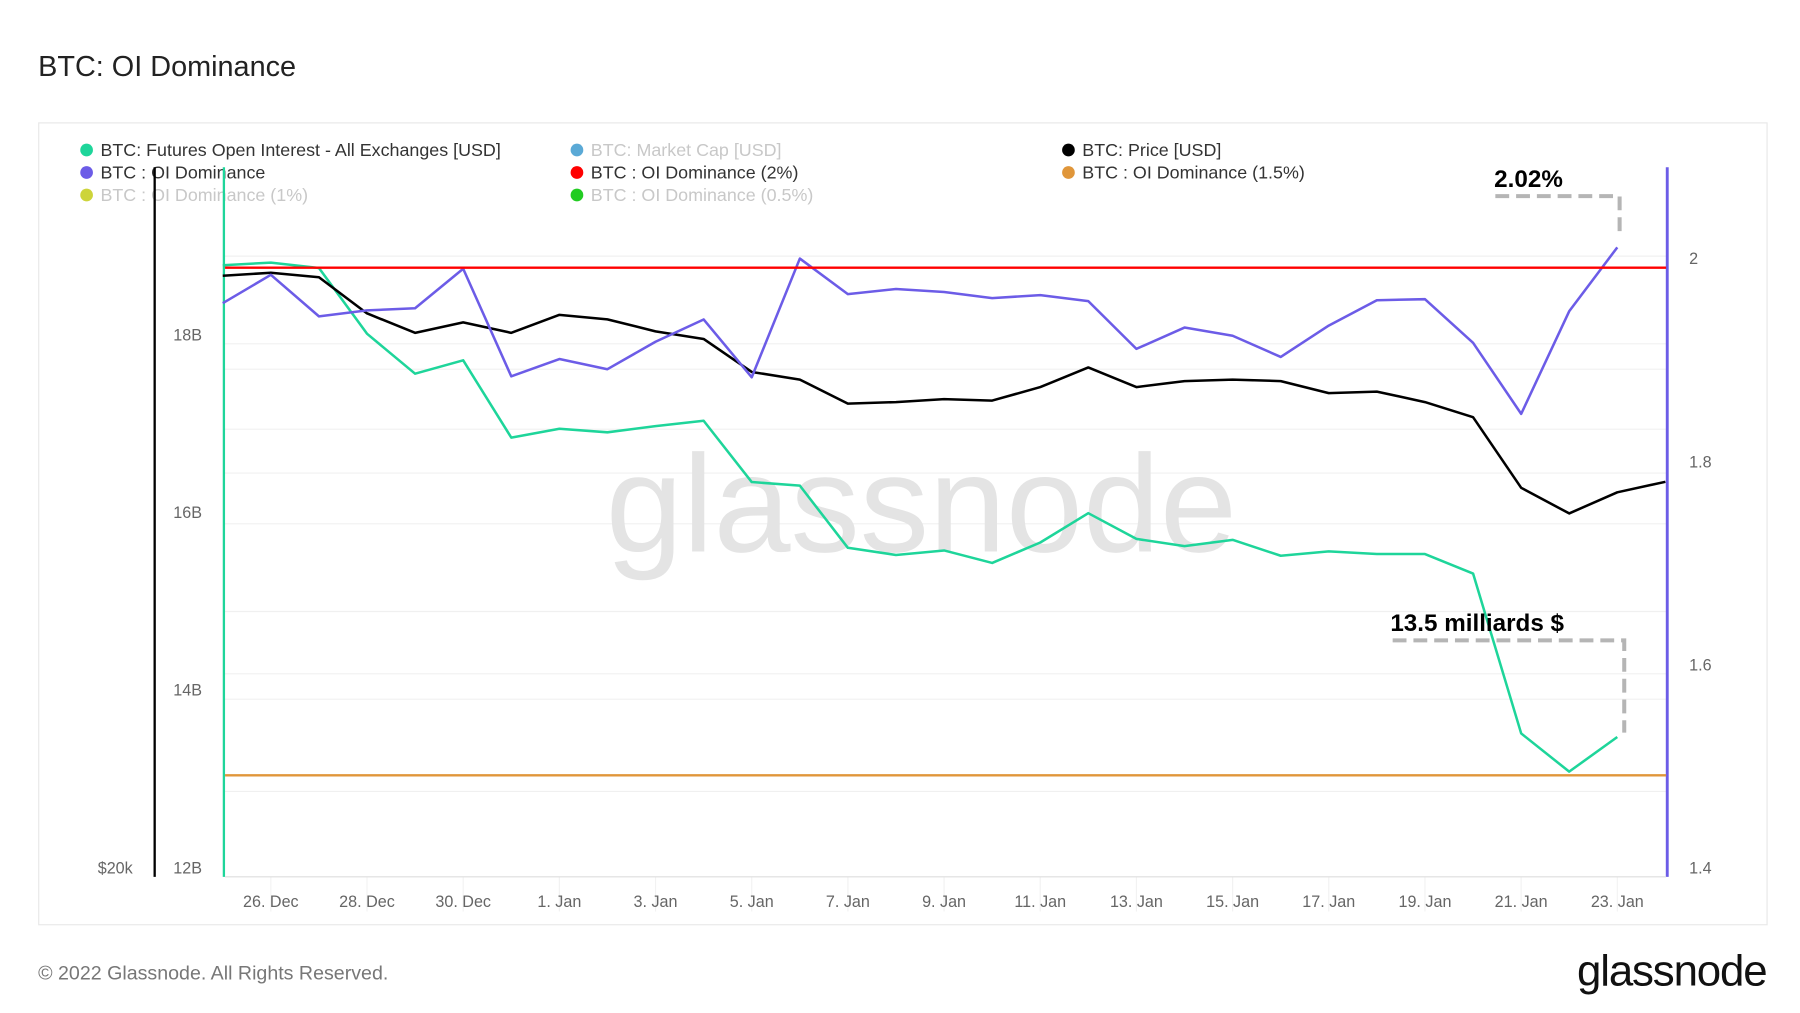 The height and width of the screenshot is (1013, 1800). Describe the element at coordinates (213, 974) in the screenshot. I see `copyright-footer: © 2022 Glassnode. All Rights Reserved.` at that location.